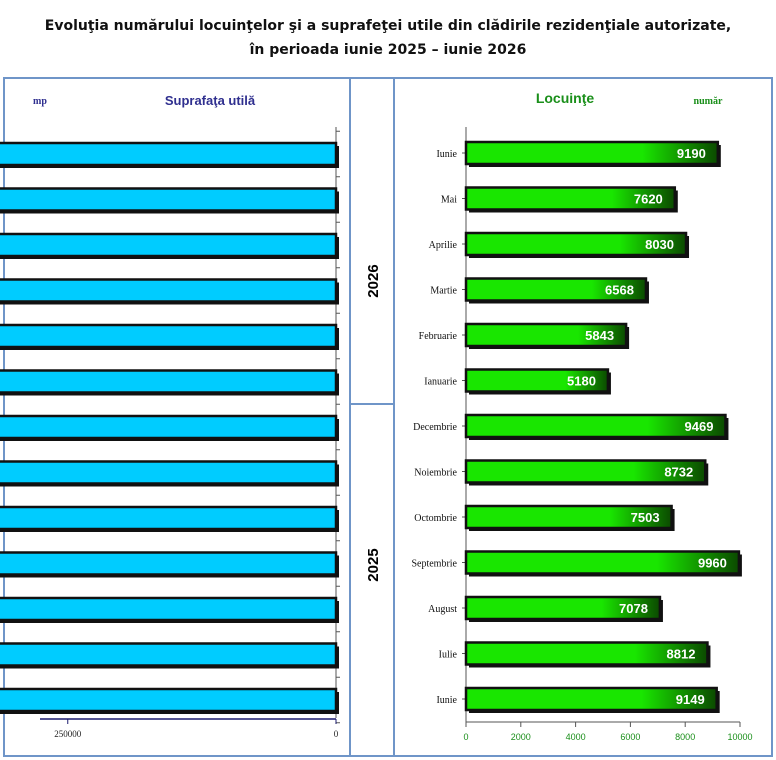 The image size is (776, 760). What do you see at coordinates (442, 609) in the screenshot?
I see `dwellings-category-label: August` at bounding box center [442, 609].